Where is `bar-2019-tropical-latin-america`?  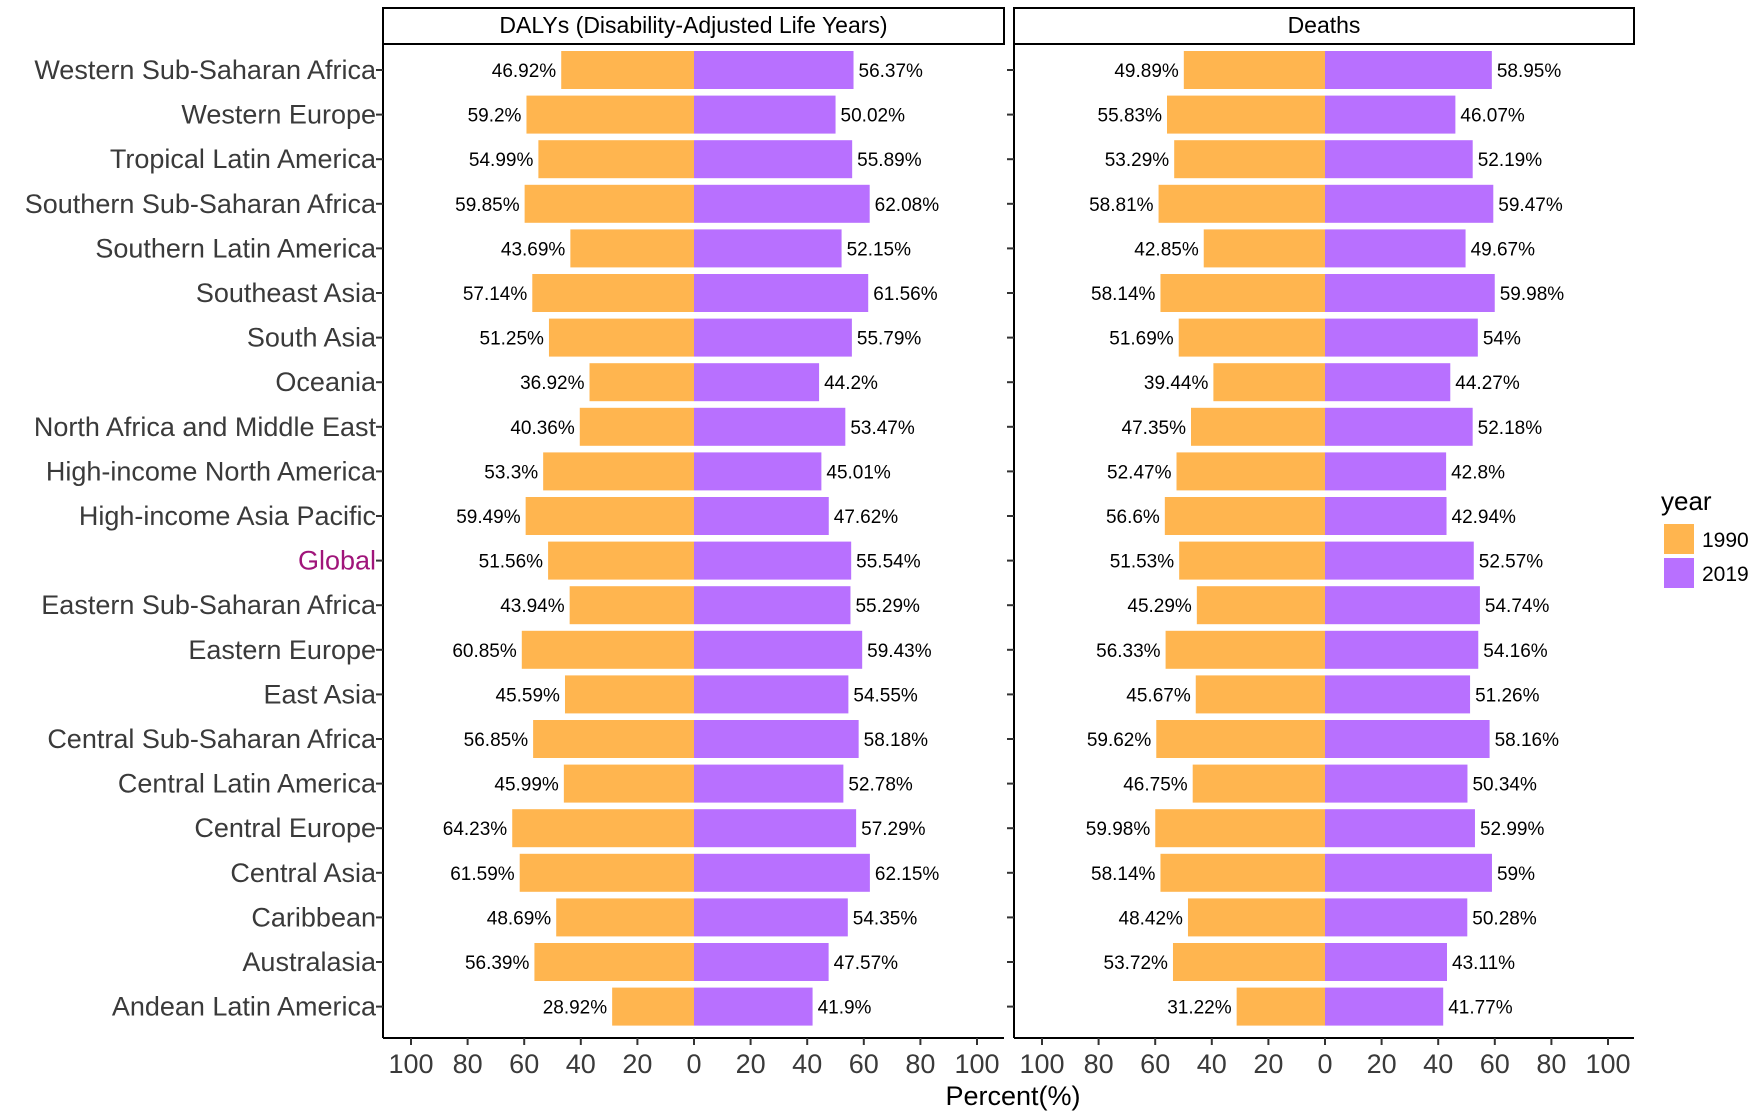 bar-2019-tropical-latin-america is located at coordinates (773, 159).